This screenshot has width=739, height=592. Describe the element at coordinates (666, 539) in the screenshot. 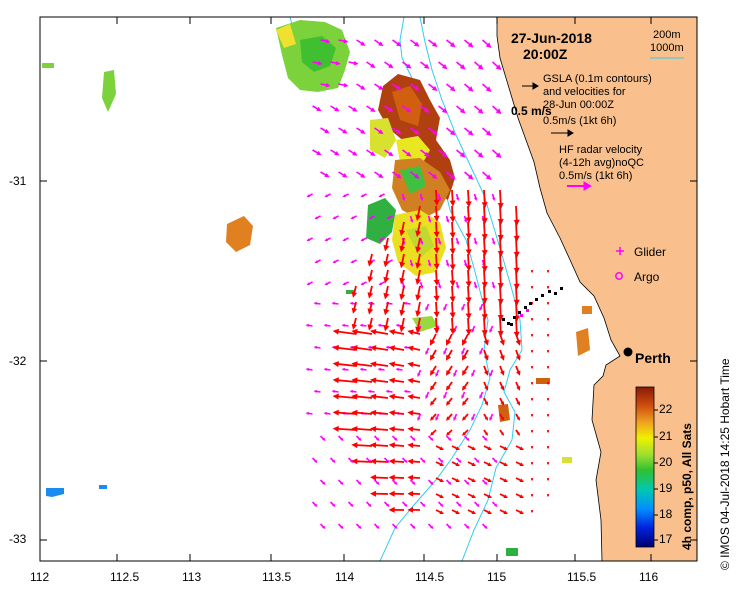

I see `colorbar-tick-label: 17` at that location.